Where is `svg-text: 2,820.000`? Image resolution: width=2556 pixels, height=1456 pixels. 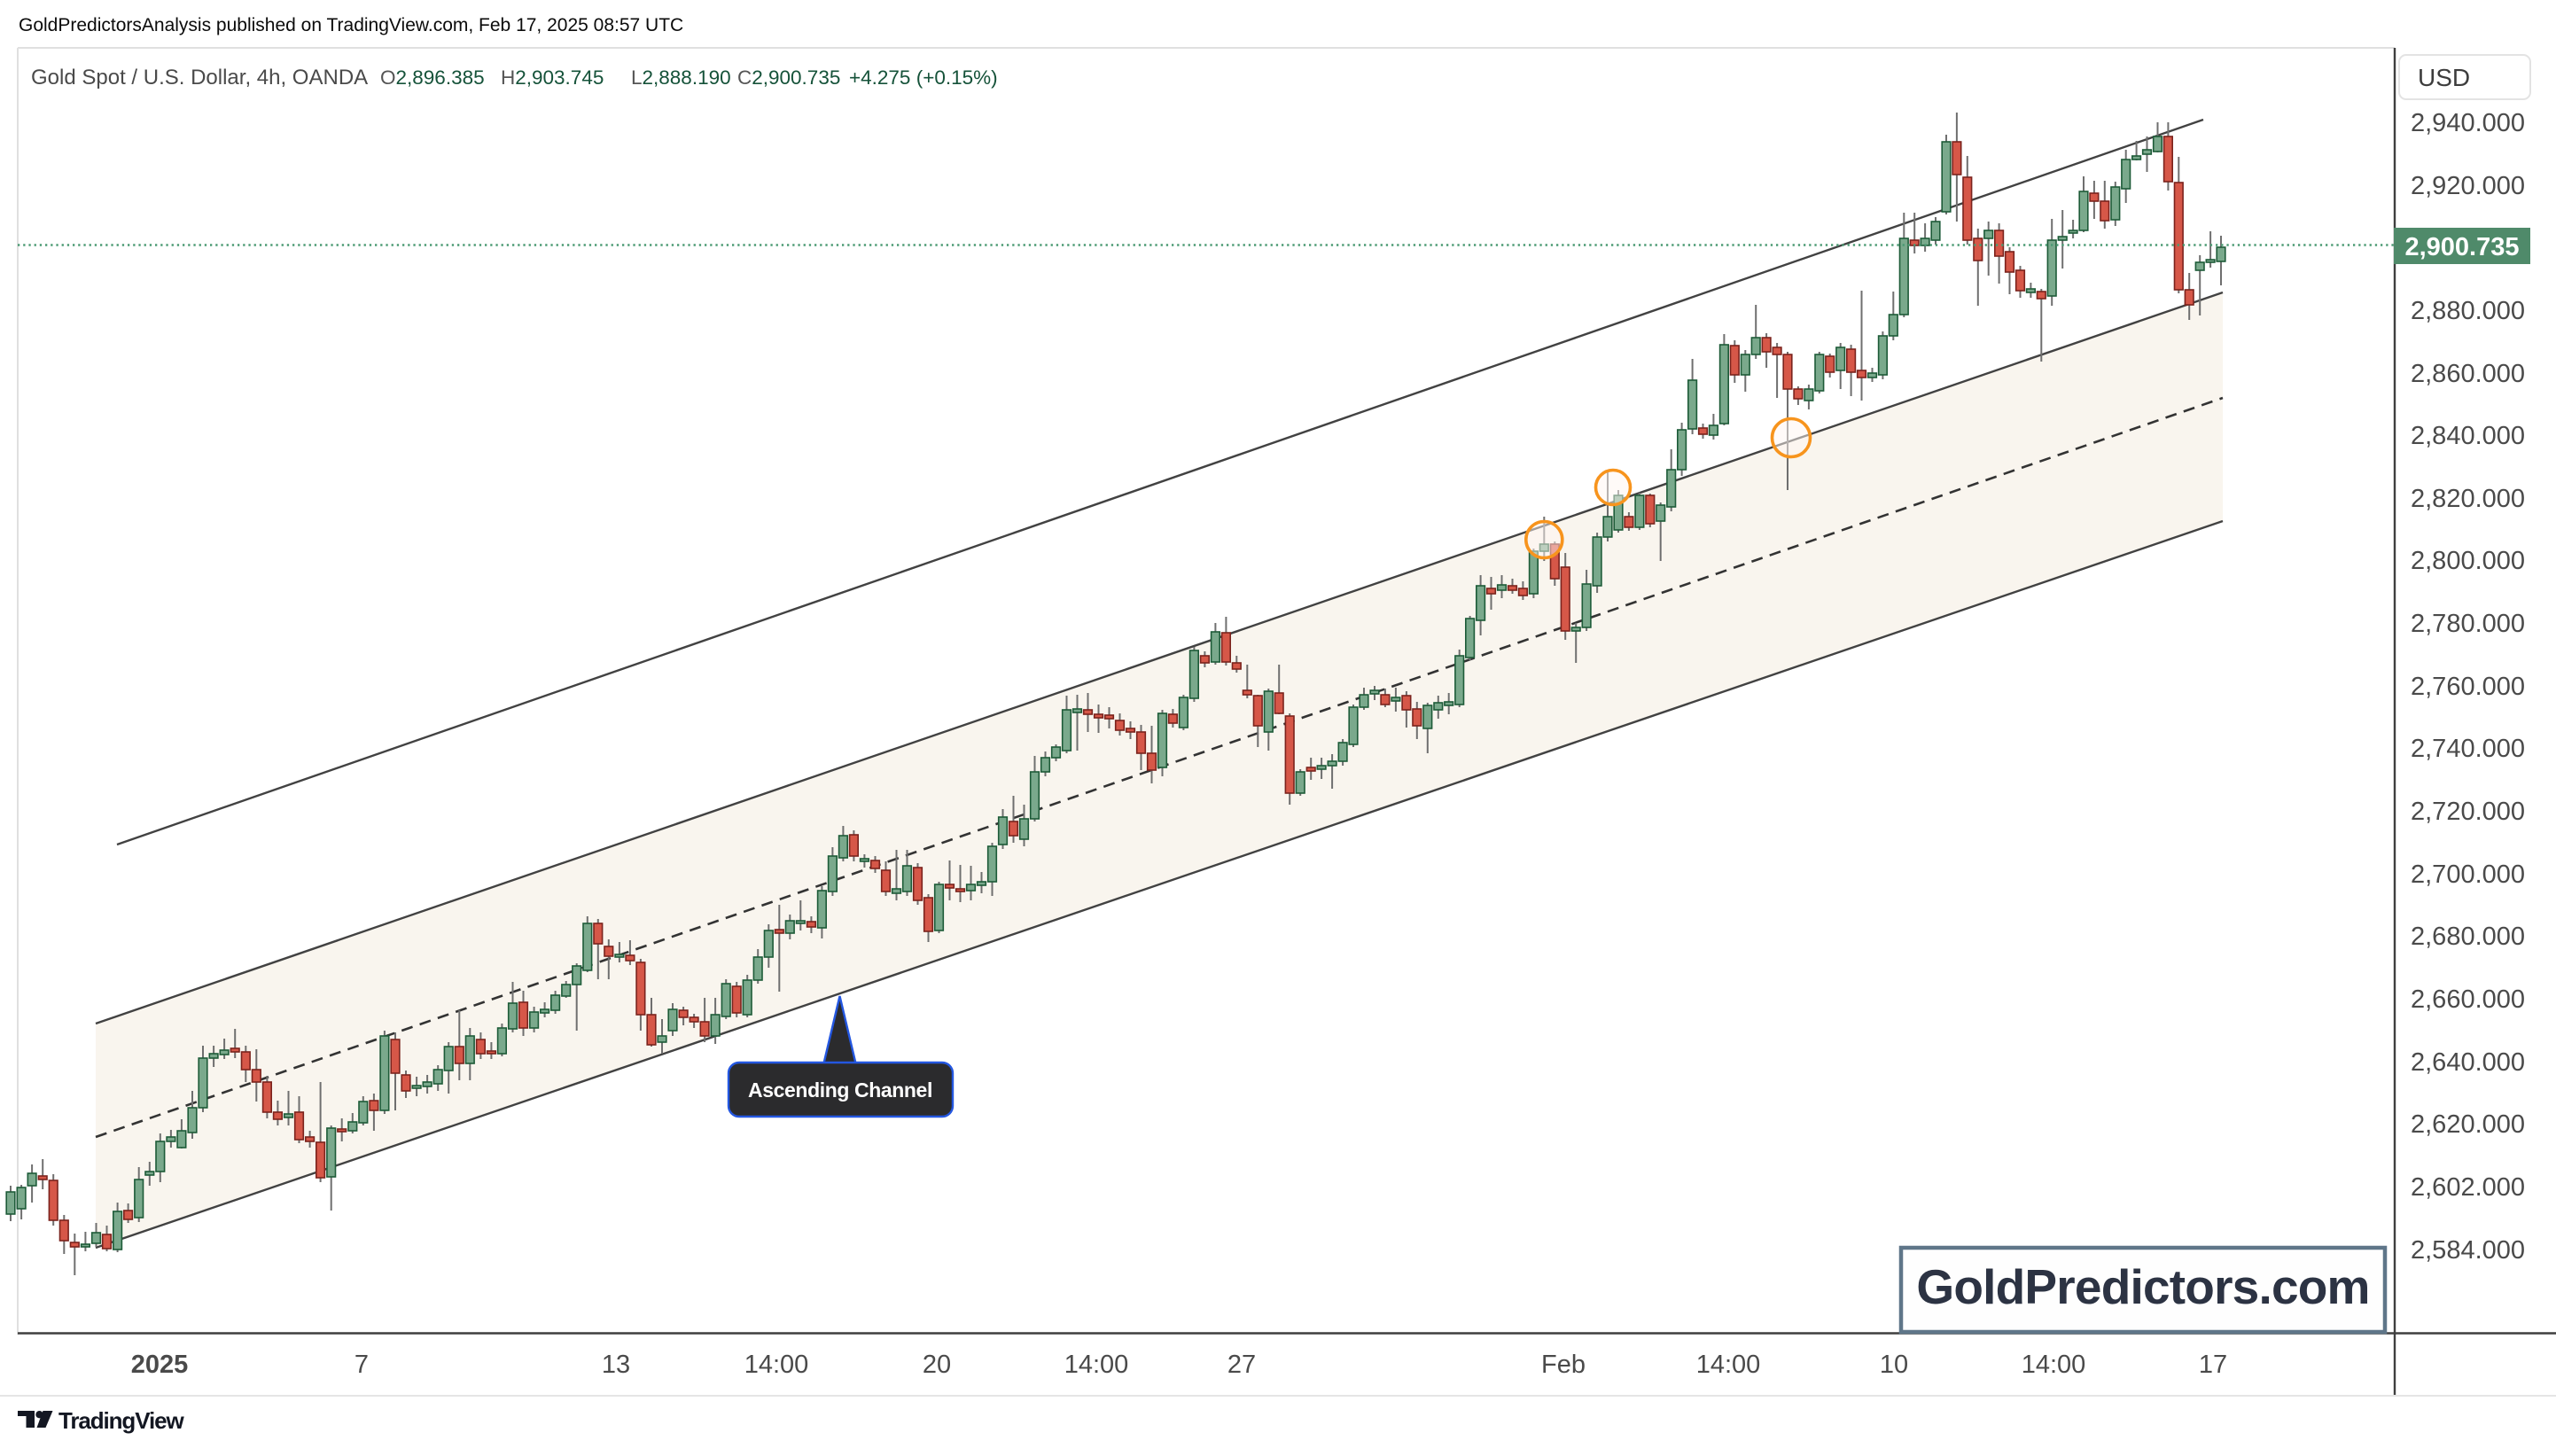 svg-text: 2,820.000 is located at coordinates (2468, 499).